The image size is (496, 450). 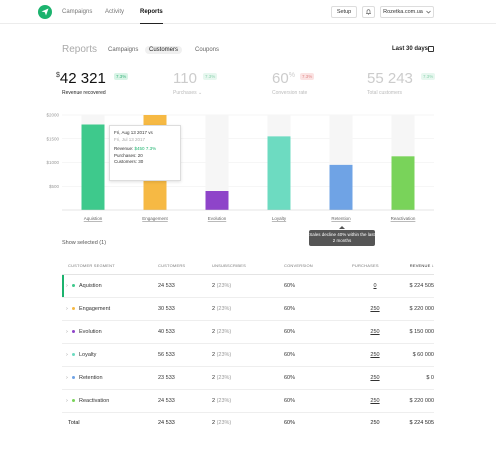 What do you see at coordinates (77, 12) in the screenshot?
I see `nav-campaigns: Campaigns` at bounding box center [77, 12].